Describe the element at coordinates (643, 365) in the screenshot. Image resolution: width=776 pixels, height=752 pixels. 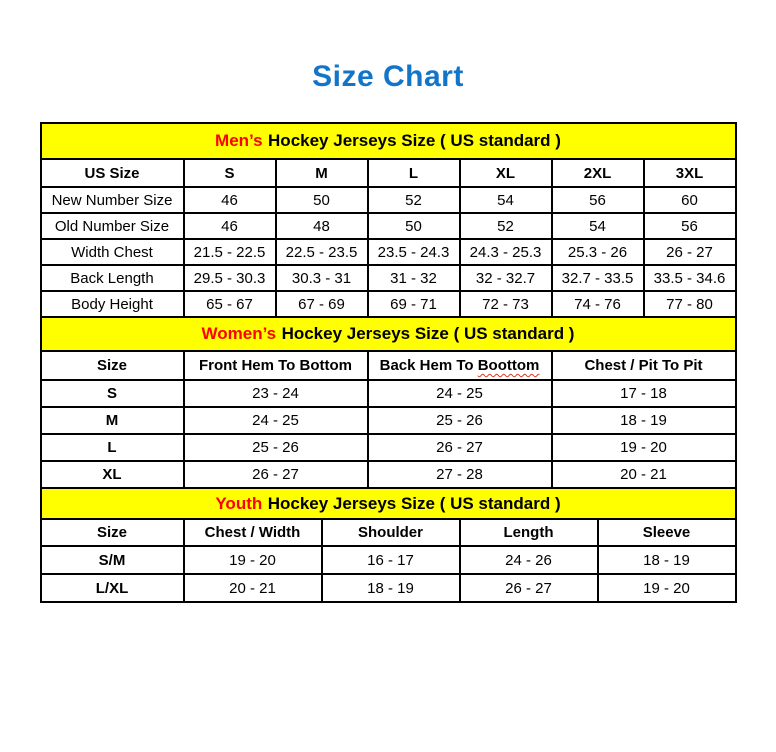
I see `column-header: Chest / Pit To Pit` at that location.